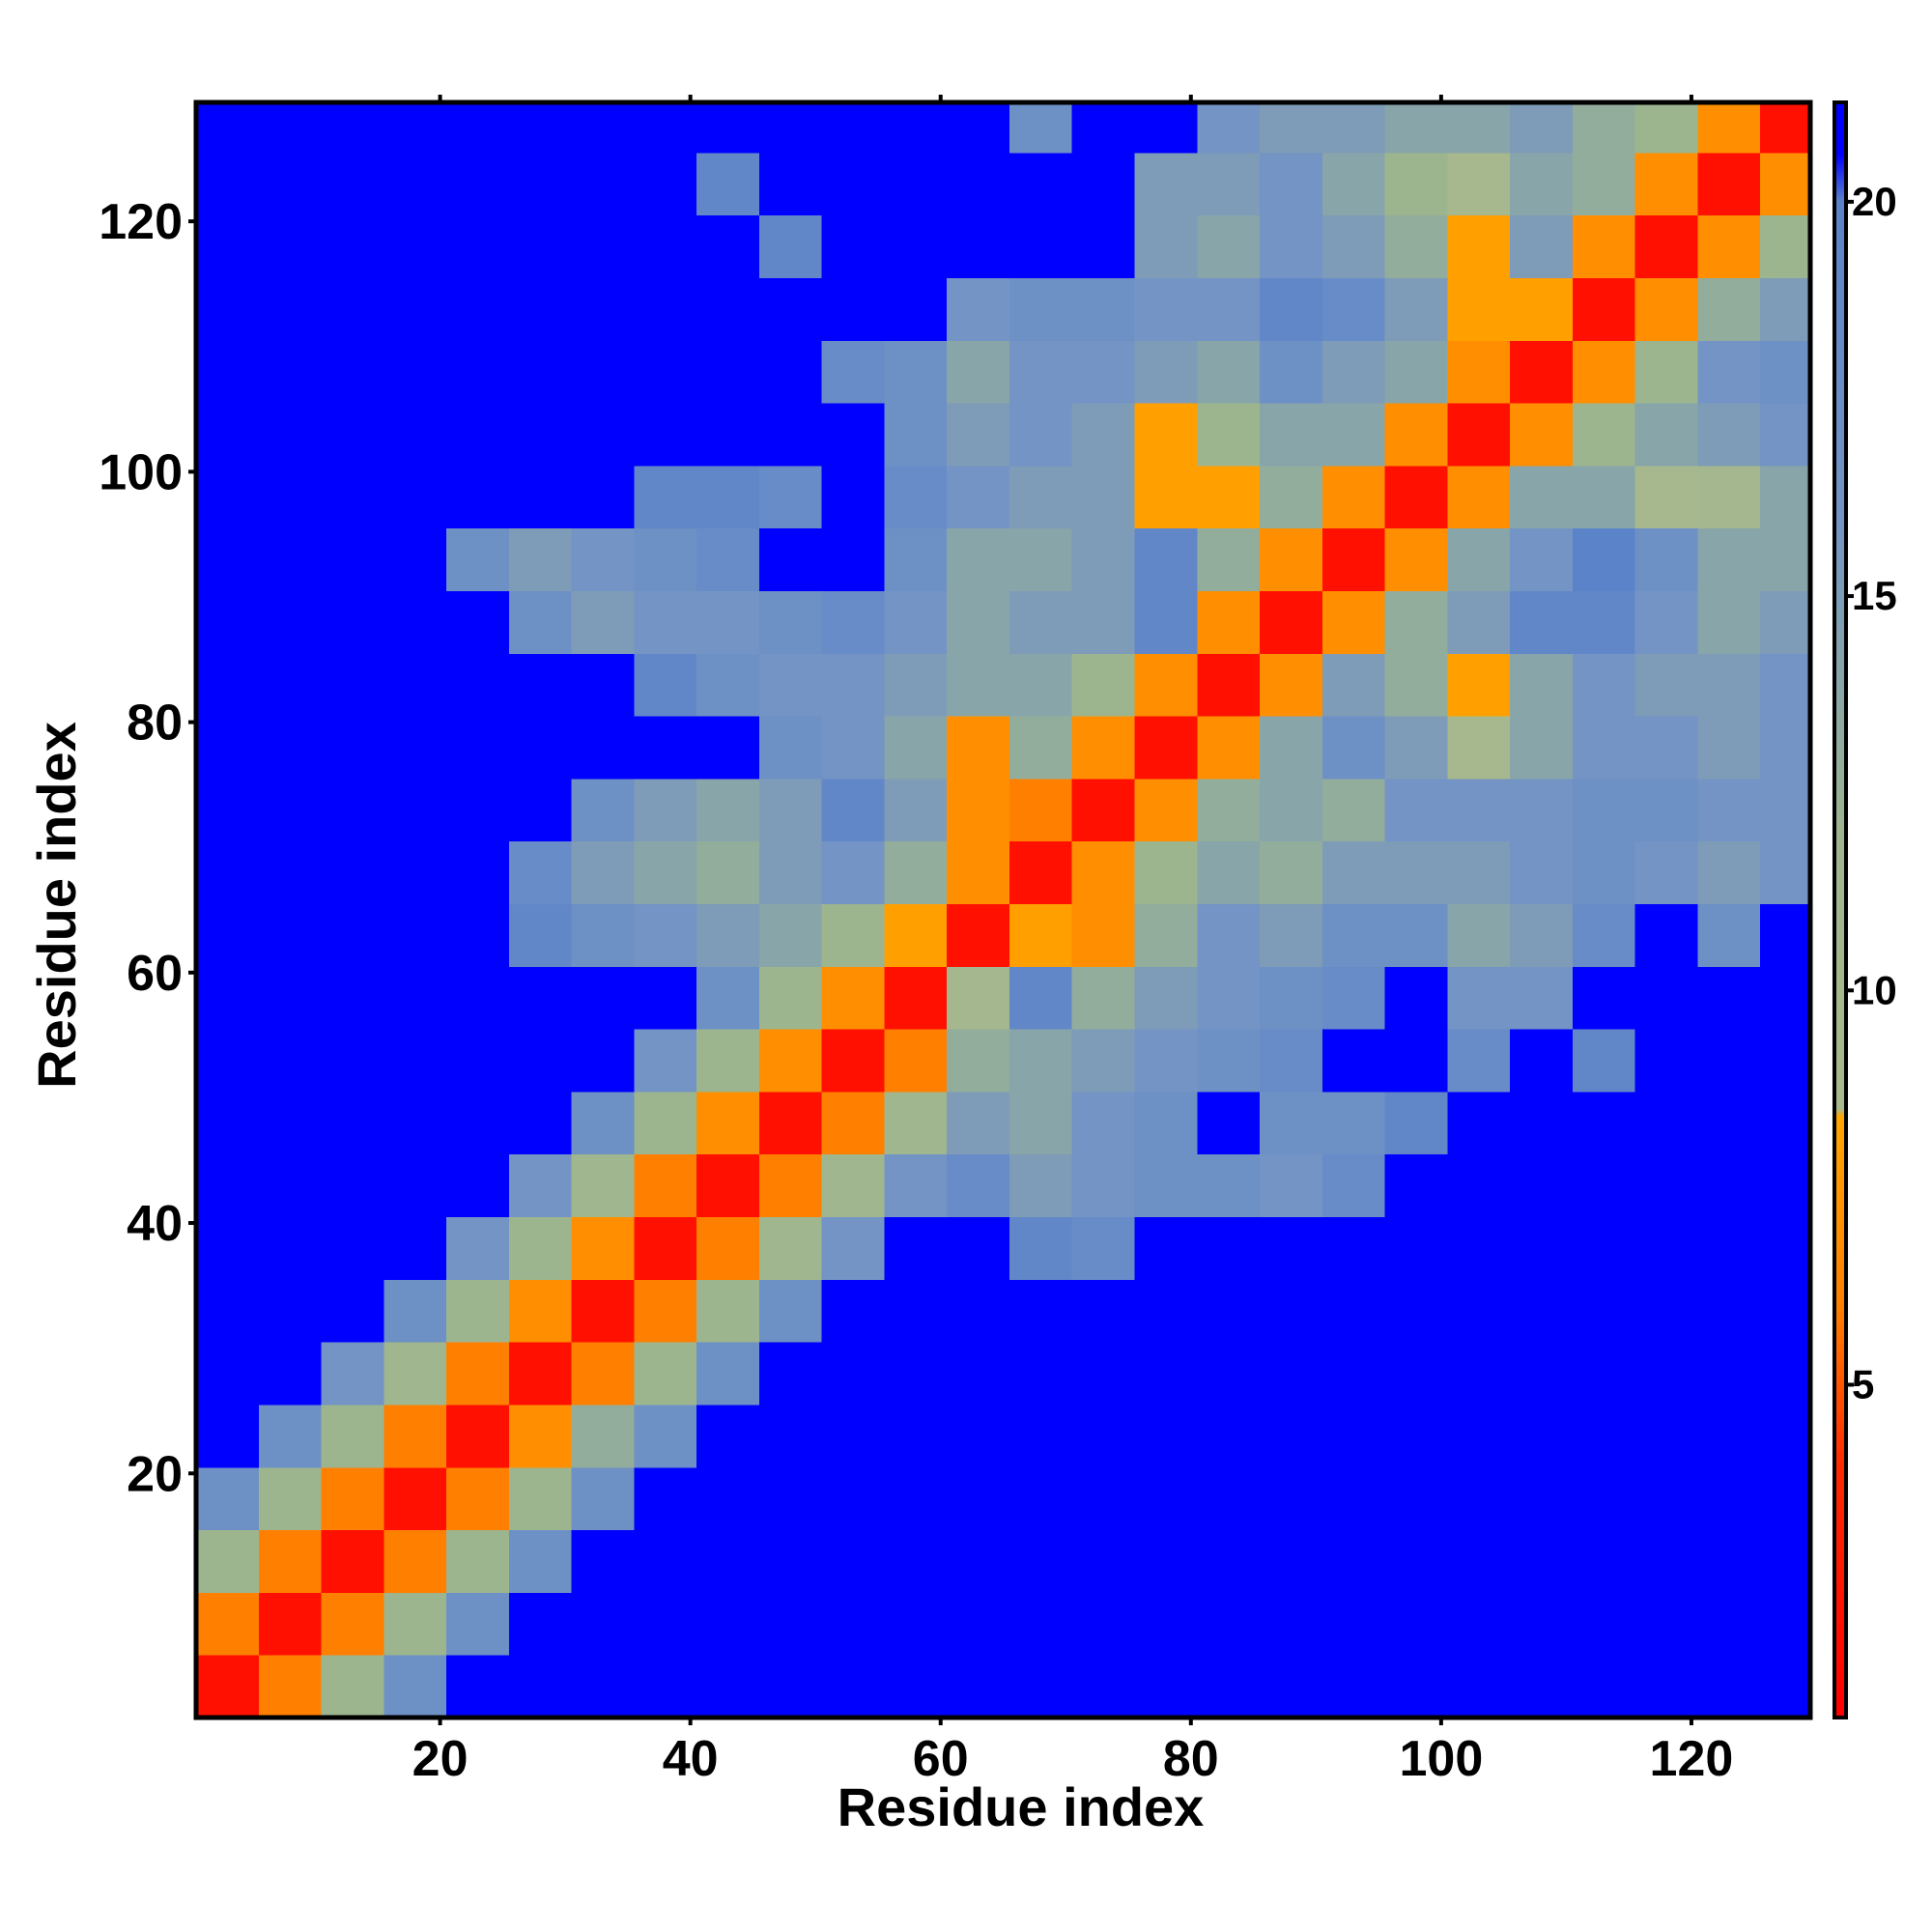 Image resolution: width=1932 pixels, height=1932 pixels. I want to click on colorbar-tick-label: 20, so click(1874, 201).